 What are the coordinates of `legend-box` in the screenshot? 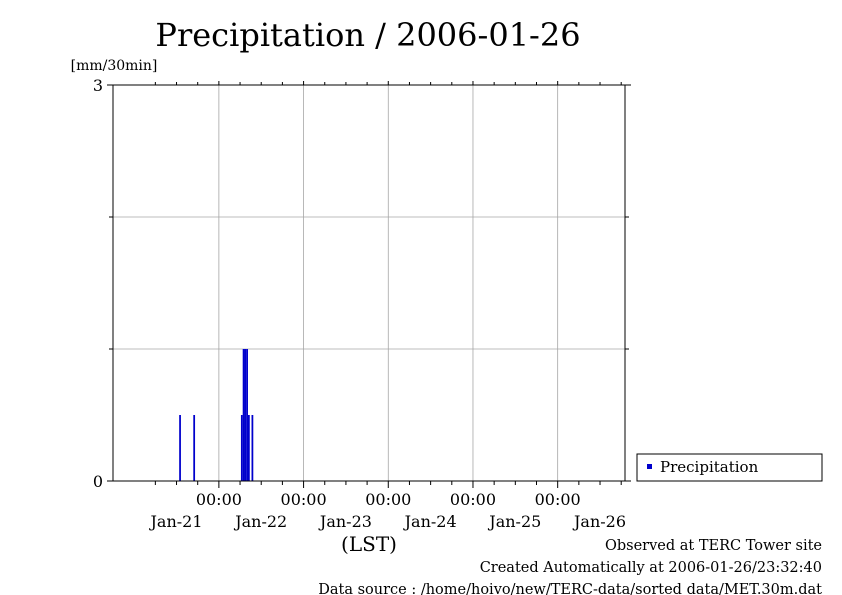 It's located at (729, 467).